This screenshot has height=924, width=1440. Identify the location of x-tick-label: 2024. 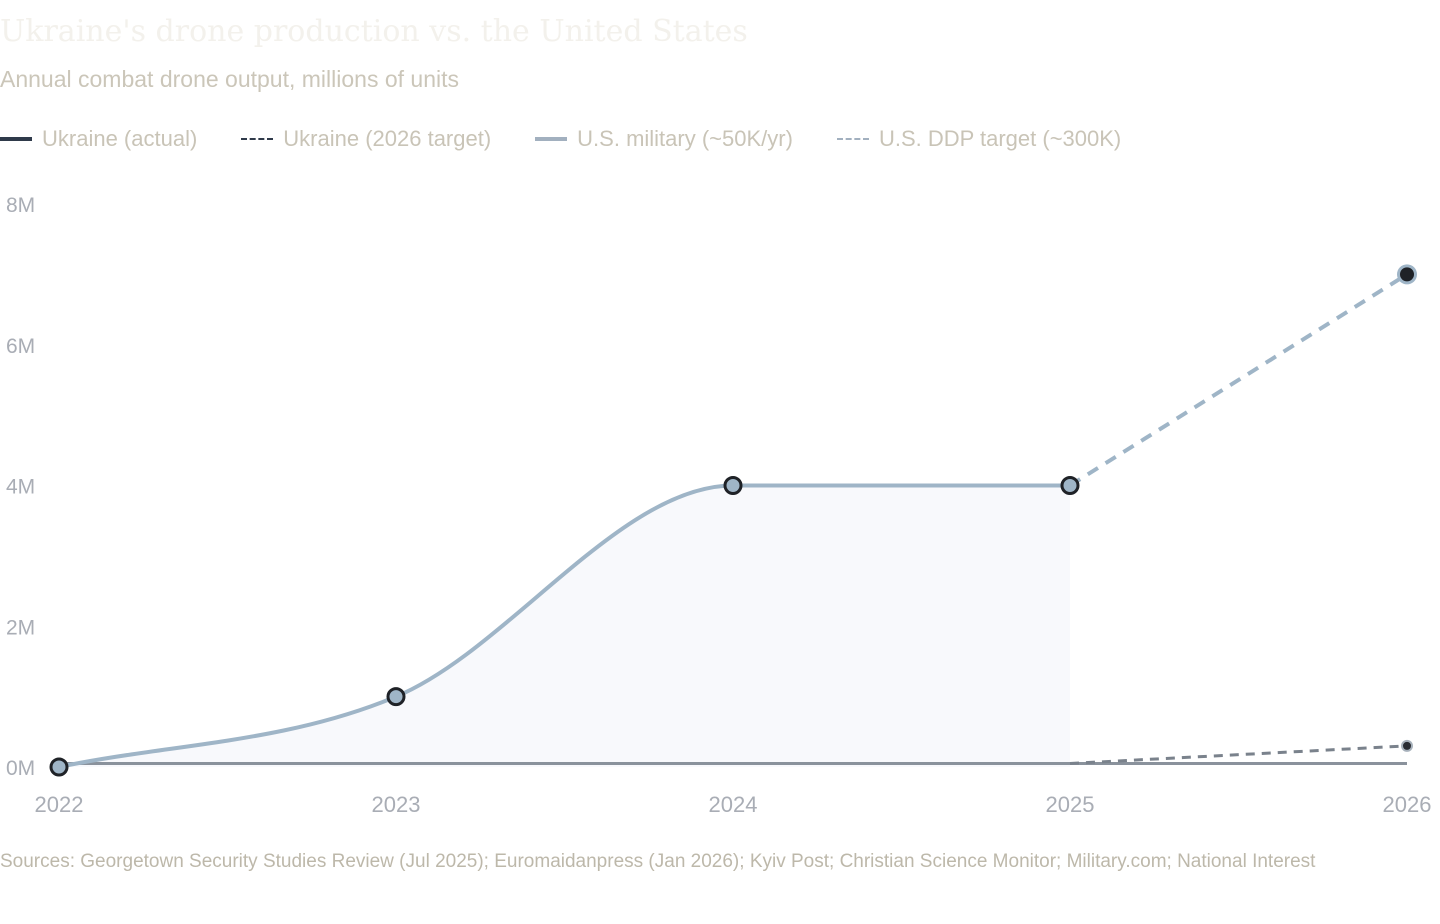
(733, 804).